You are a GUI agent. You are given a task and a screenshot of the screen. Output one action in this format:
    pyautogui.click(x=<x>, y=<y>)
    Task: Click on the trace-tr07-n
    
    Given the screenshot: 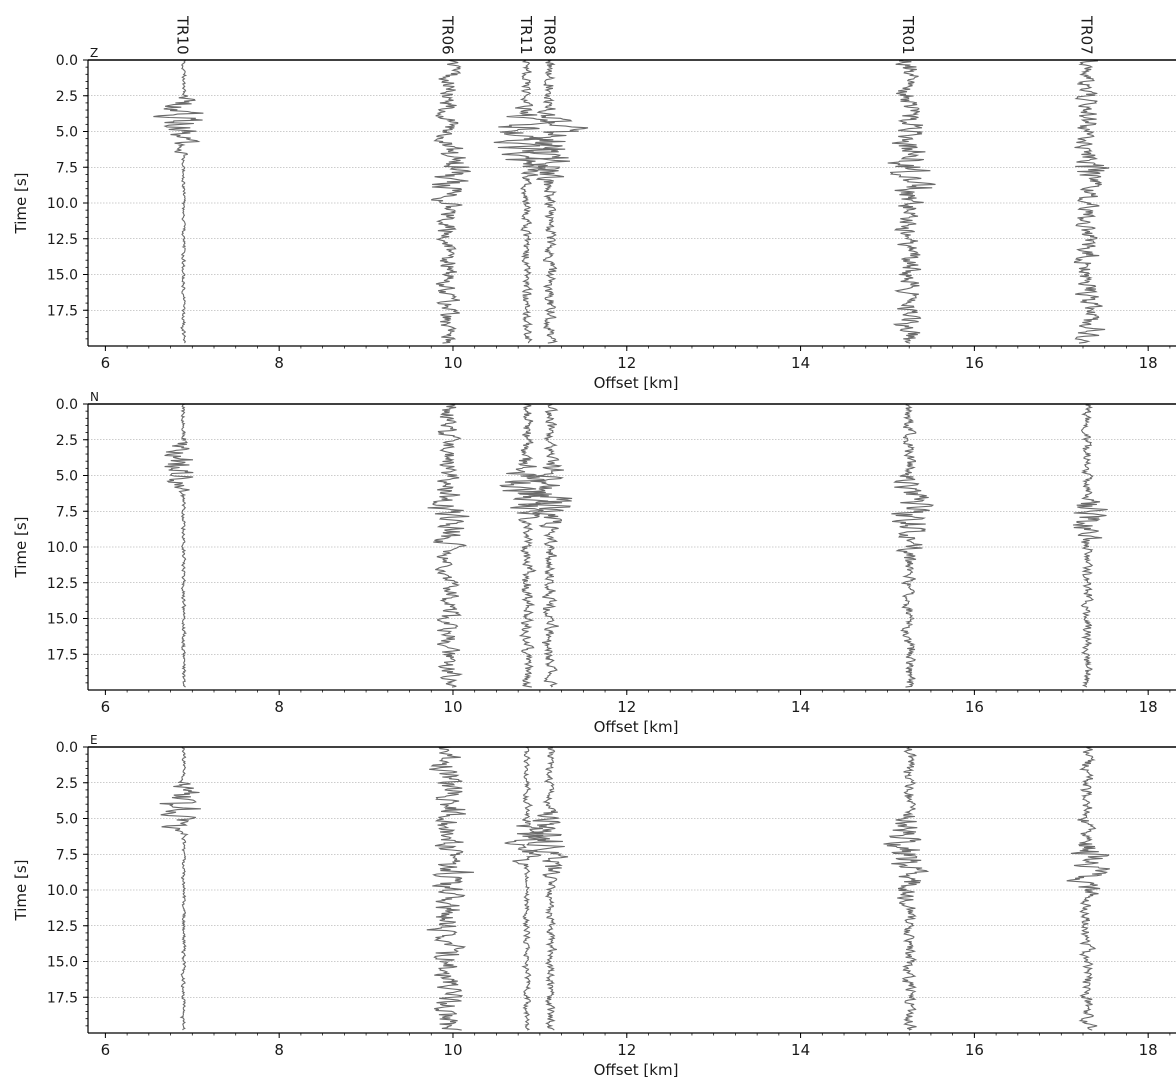 What is the action you would take?
    pyautogui.click(x=1090, y=545)
    